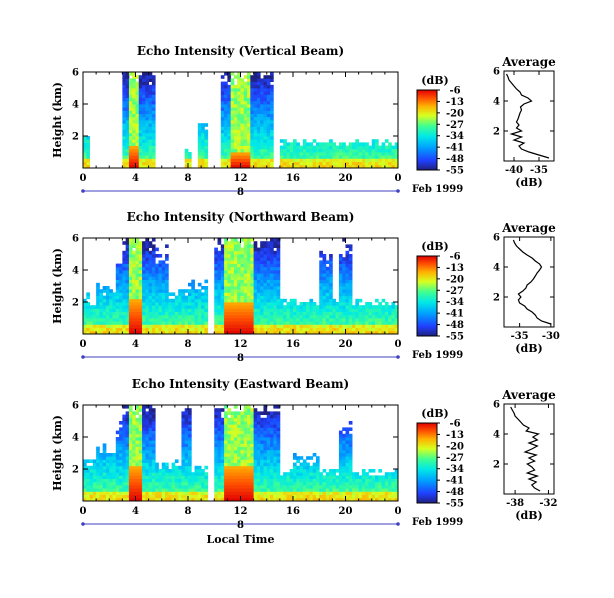 The image size is (614, 598). What do you see at coordinates (427, 296) in the screenshot?
I see `colorbar` at bounding box center [427, 296].